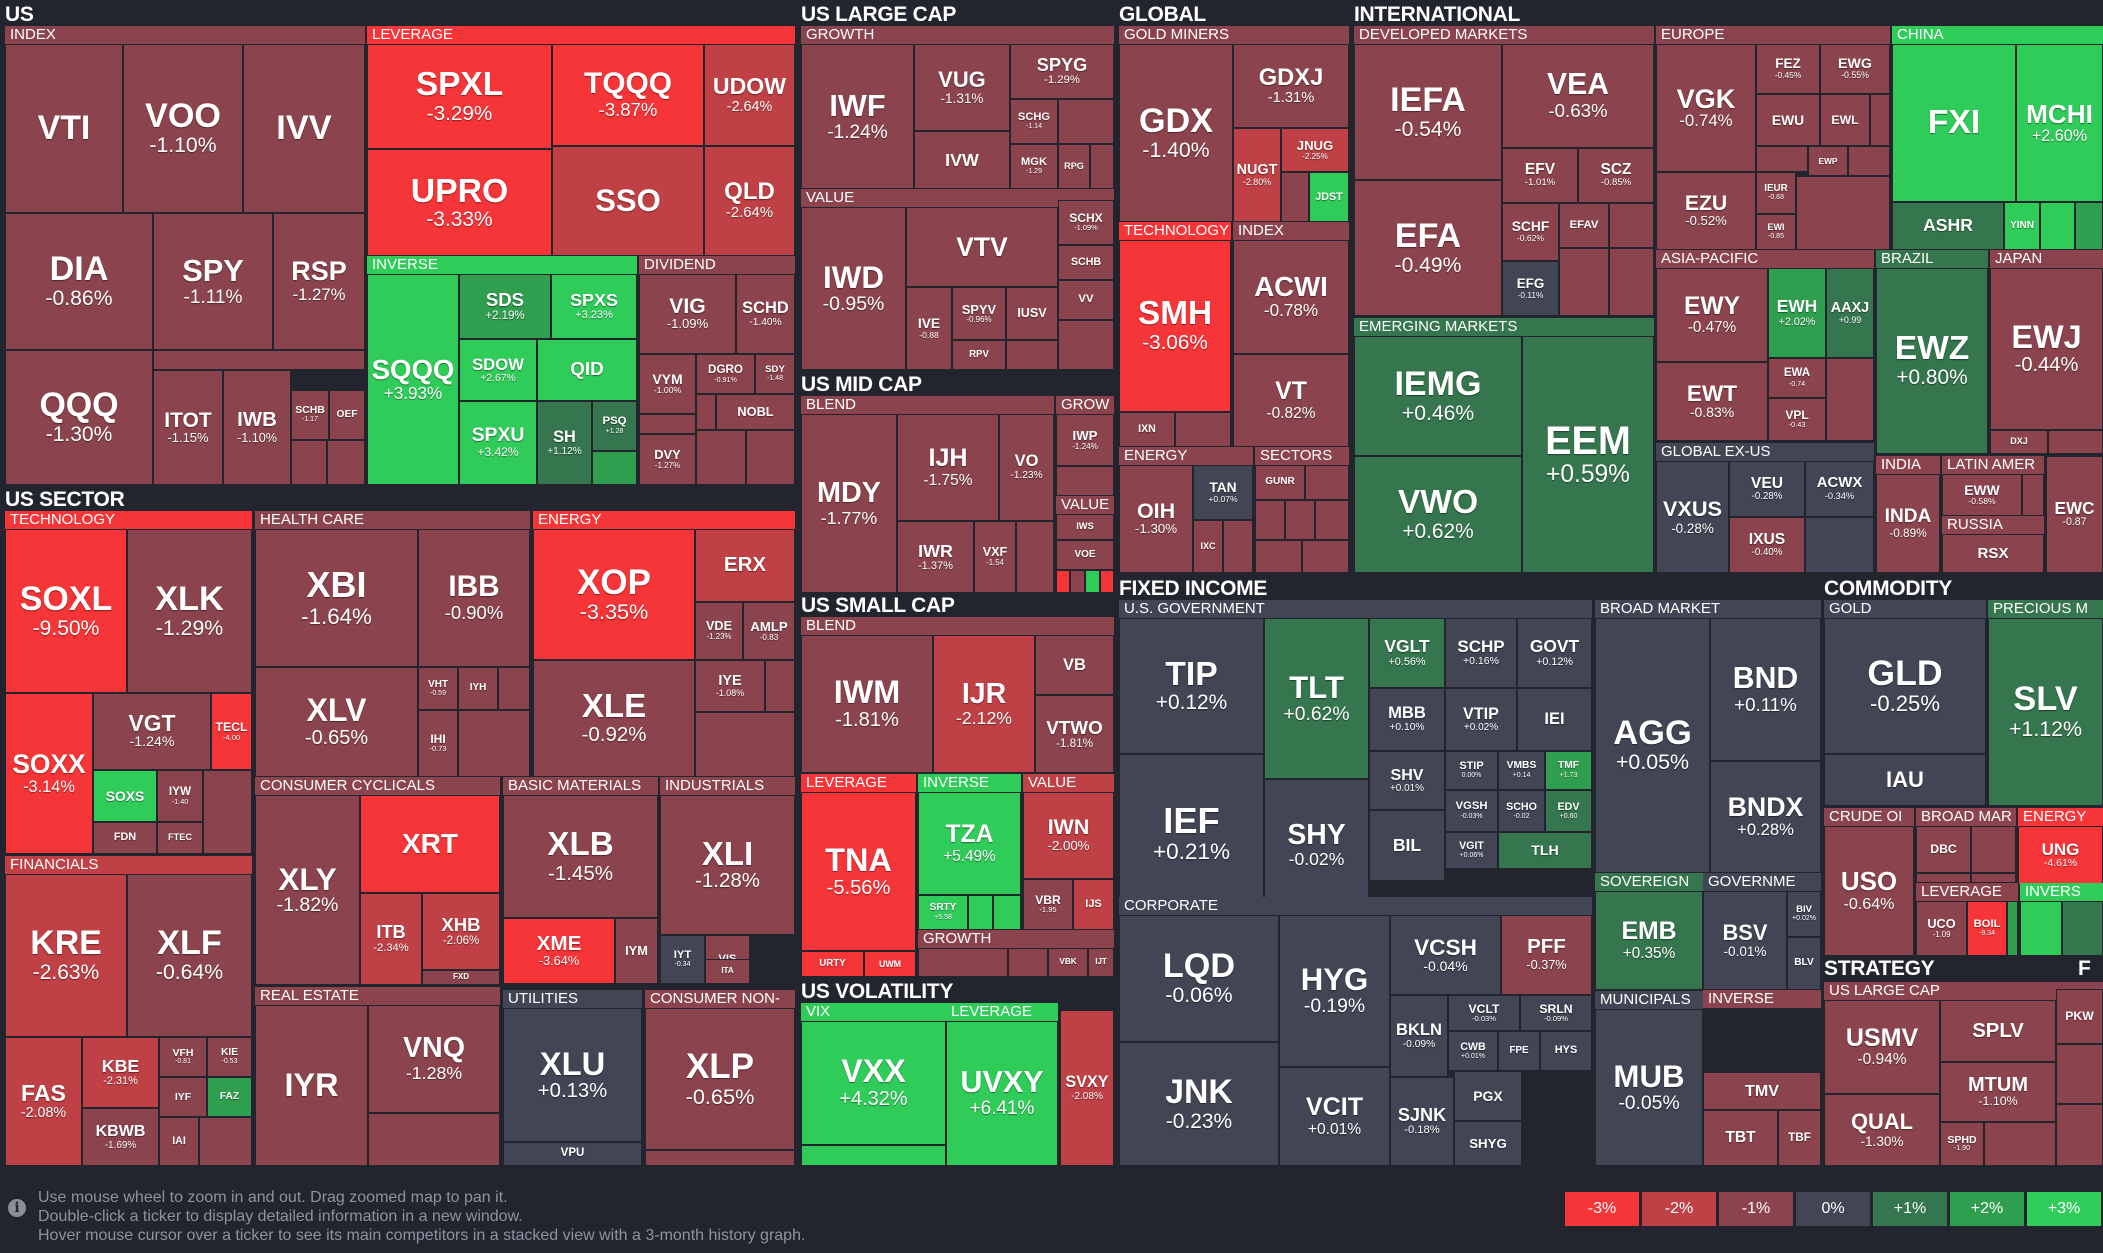 This screenshot has height=1253, width=2103. Describe the element at coordinates (1199, 978) in the screenshot. I see `tile-lqd: LQD -0.06%` at that location.